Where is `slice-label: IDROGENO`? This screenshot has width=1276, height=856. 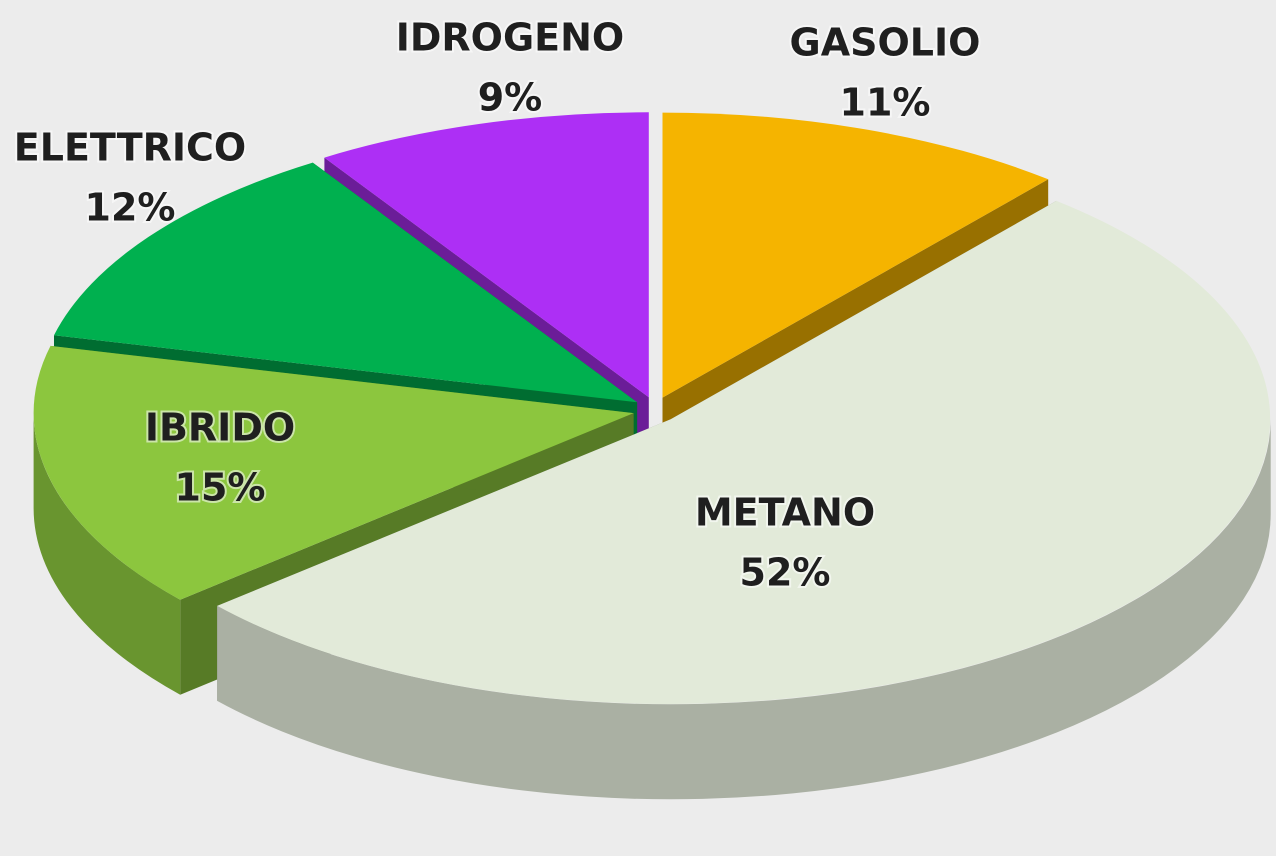 slice-label: IDROGENO is located at coordinates (510, 38).